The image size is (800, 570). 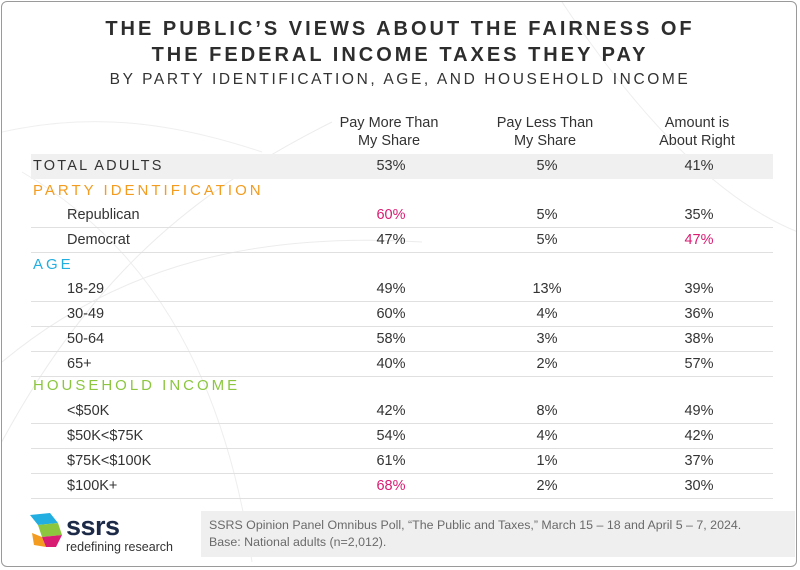 I want to click on section-label: HOUSEHOLD INCOME, so click(x=137, y=385).